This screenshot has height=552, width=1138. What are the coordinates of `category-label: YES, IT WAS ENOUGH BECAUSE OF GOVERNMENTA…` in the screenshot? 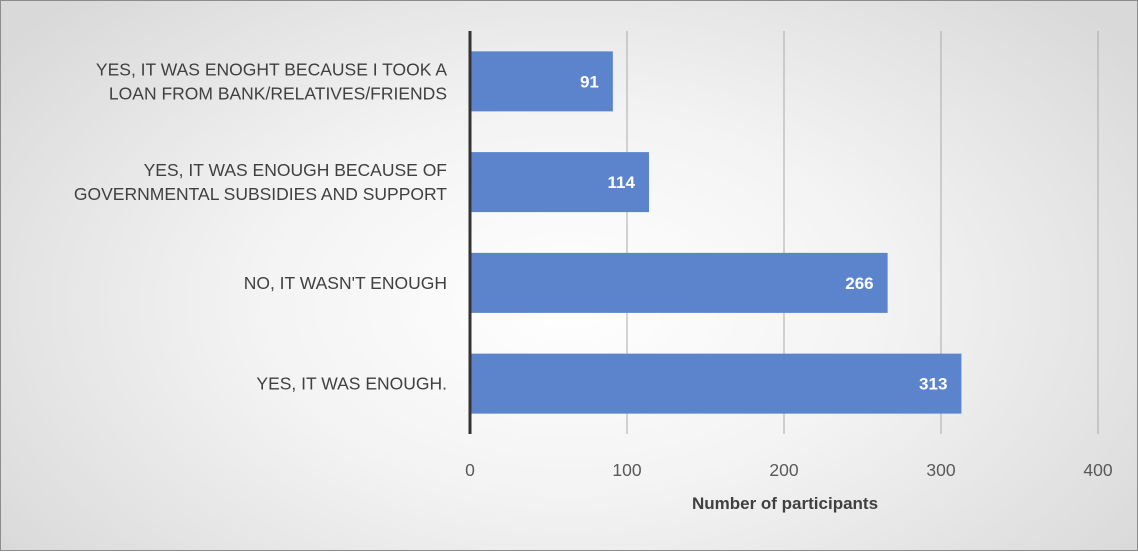 It's located at (260, 182).